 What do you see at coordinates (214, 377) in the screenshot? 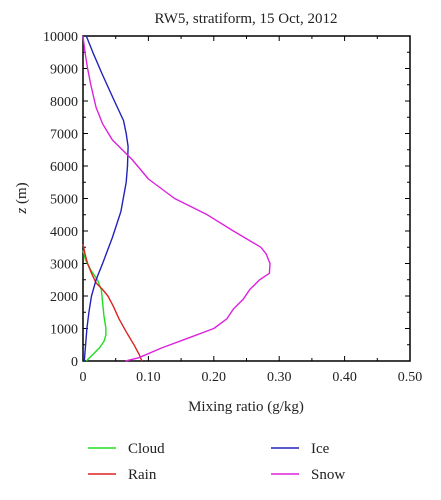
I see `x-tick-label: 0.20` at bounding box center [214, 377].